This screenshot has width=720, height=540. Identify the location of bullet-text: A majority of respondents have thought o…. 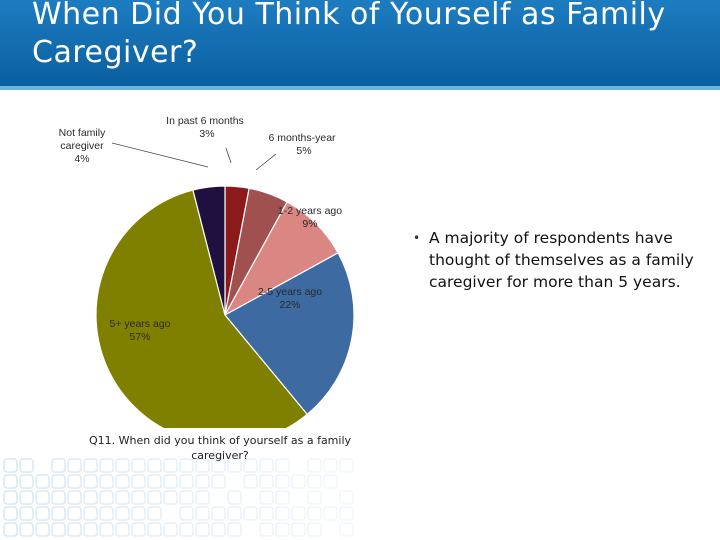
(561, 260).